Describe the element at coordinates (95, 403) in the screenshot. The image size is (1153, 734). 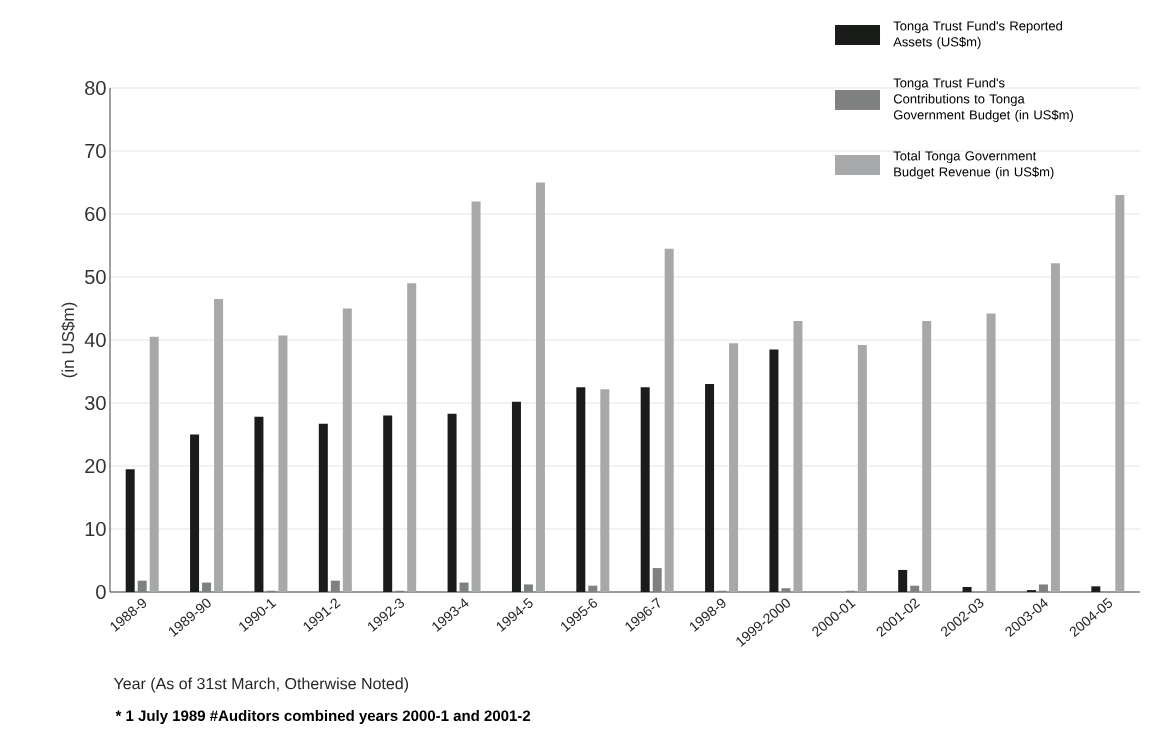
I see `y-tick-label: 30` at that location.